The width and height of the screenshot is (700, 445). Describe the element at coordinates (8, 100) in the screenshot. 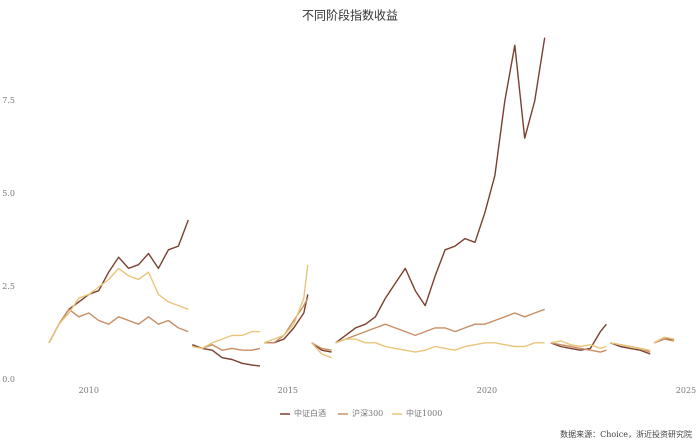

I see `y-tick-label: 7.5` at that location.